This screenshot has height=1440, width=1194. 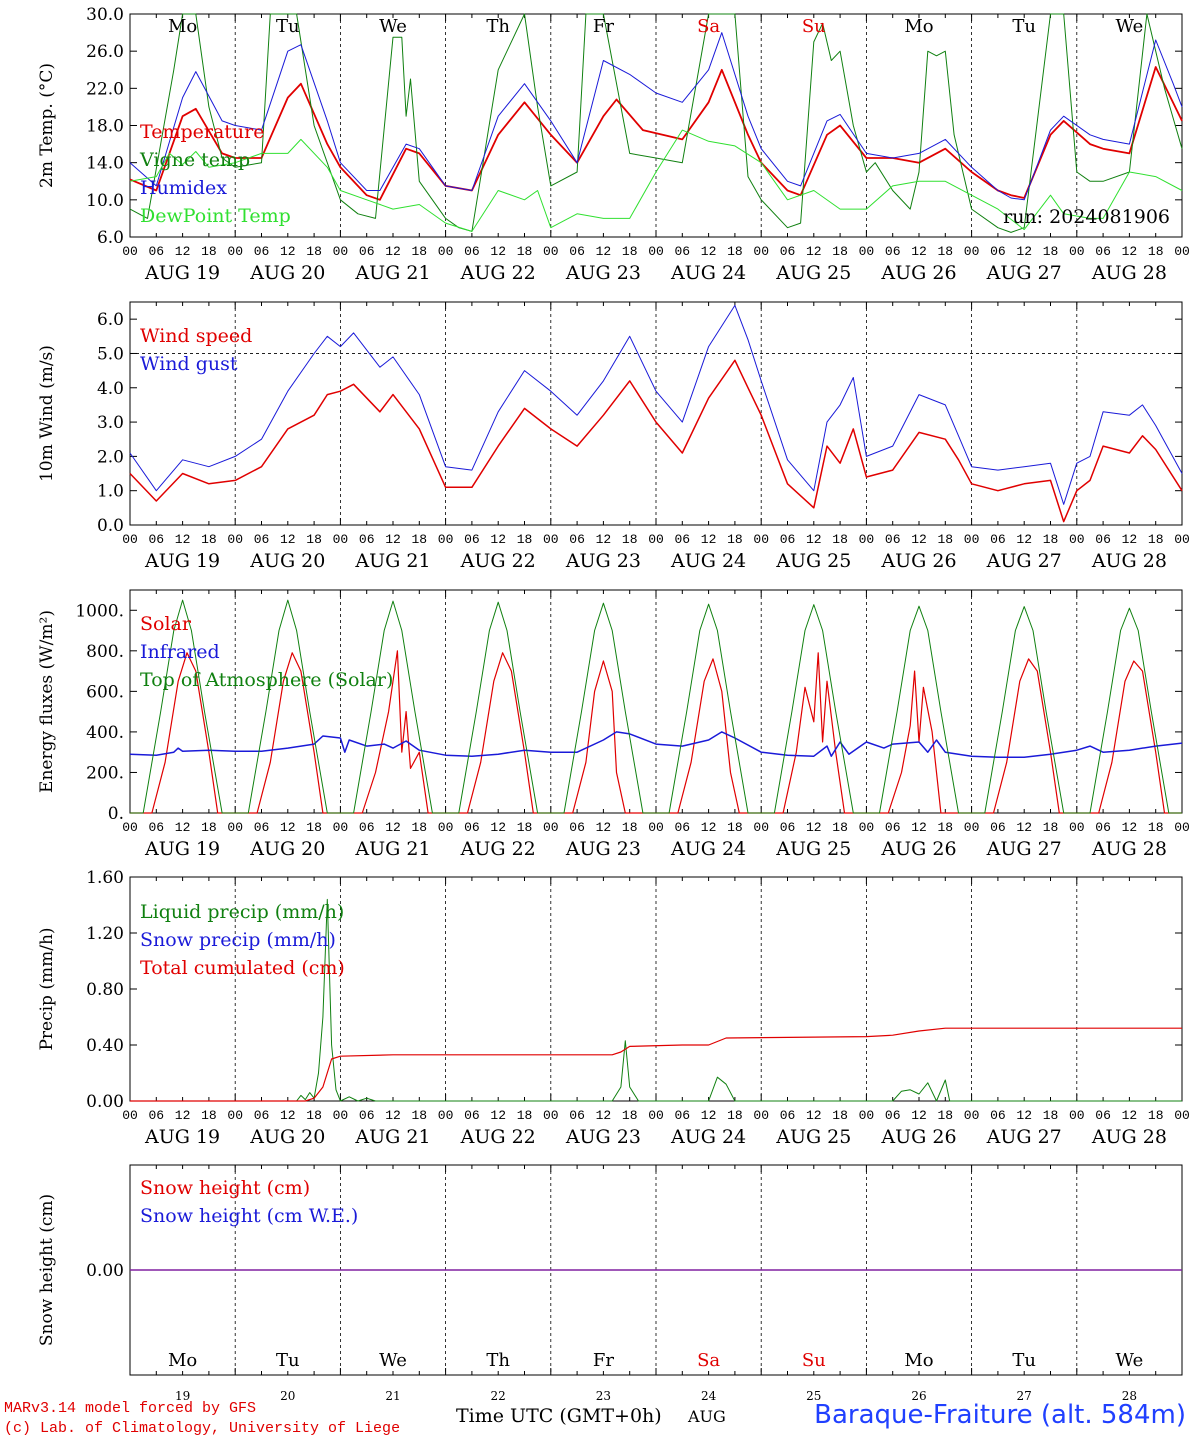 What do you see at coordinates (918, 26) in the screenshot?
I see `weekday-label: Mo` at bounding box center [918, 26].